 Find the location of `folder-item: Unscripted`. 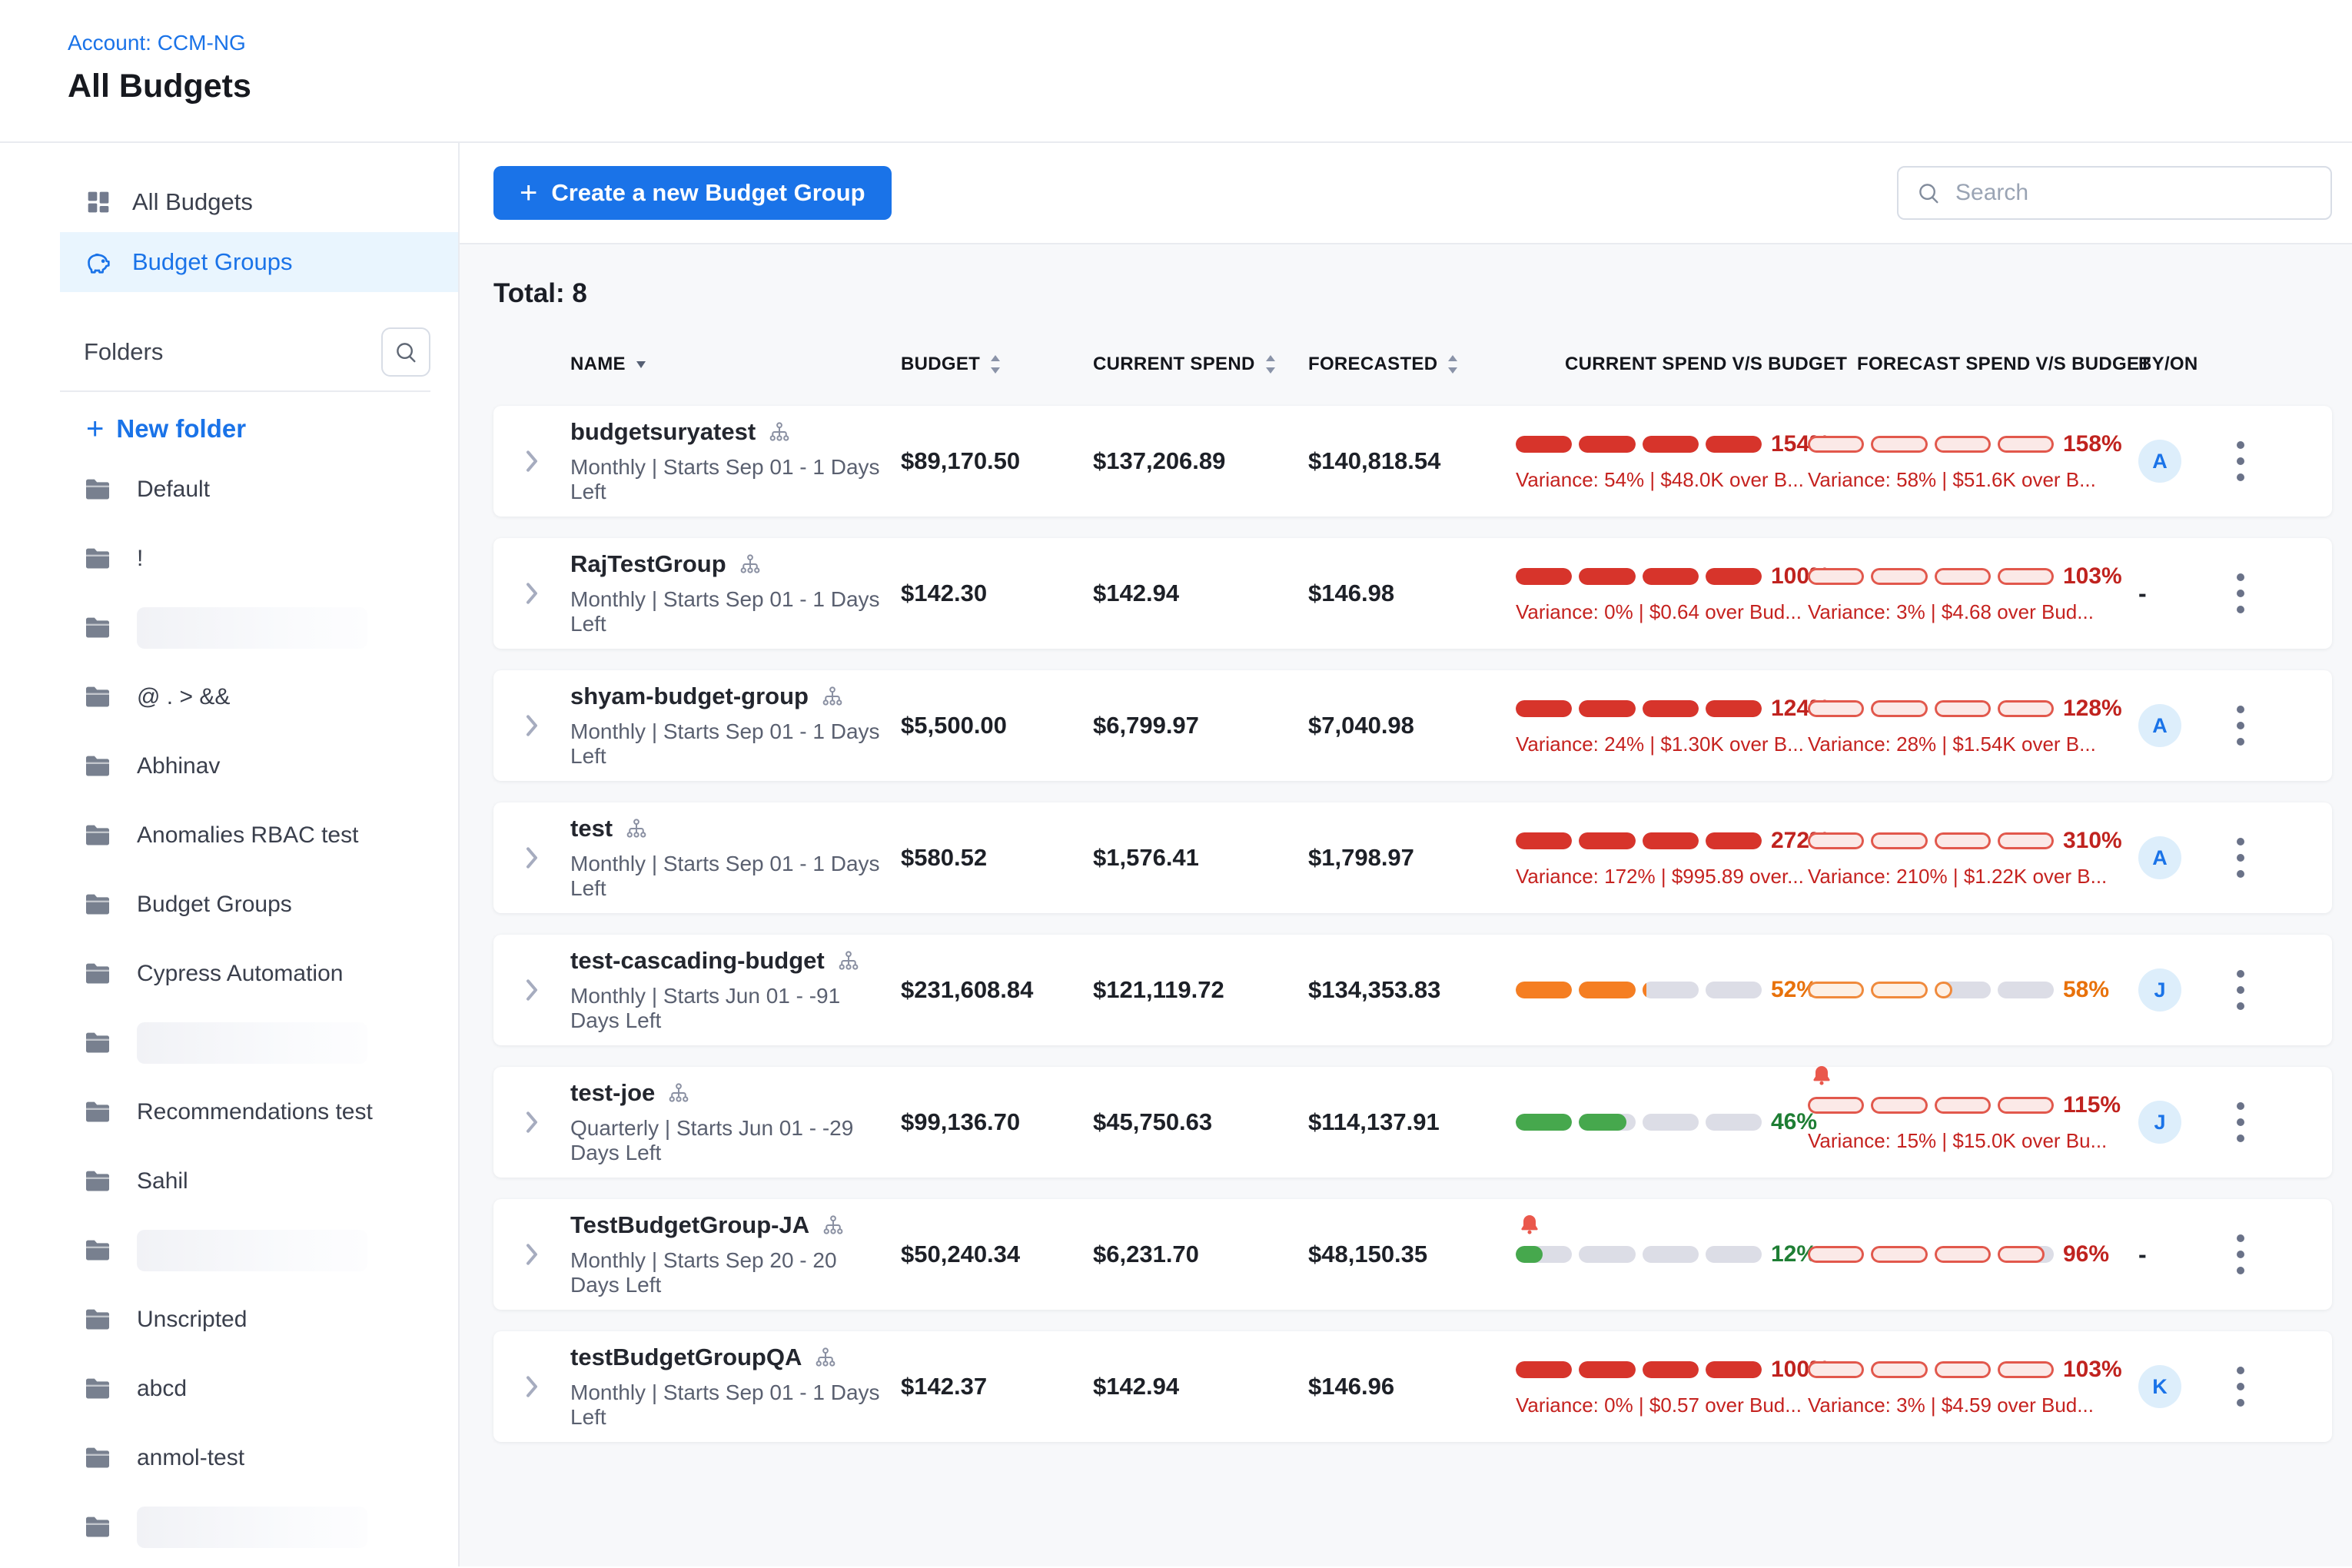

folder-item: Unscripted is located at coordinates (229, 1319).